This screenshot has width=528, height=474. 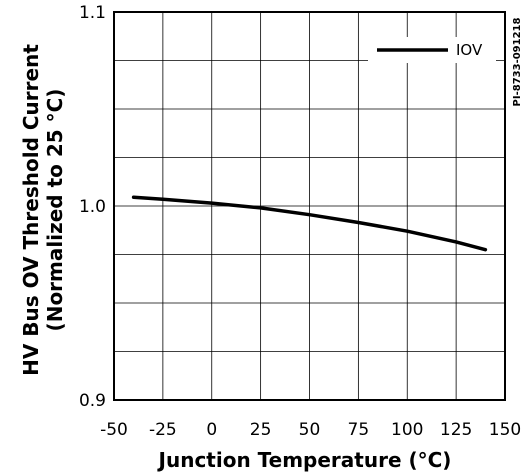 What do you see at coordinates (359, 430) in the screenshot?
I see `x-tick-label: 75` at bounding box center [359, 430].